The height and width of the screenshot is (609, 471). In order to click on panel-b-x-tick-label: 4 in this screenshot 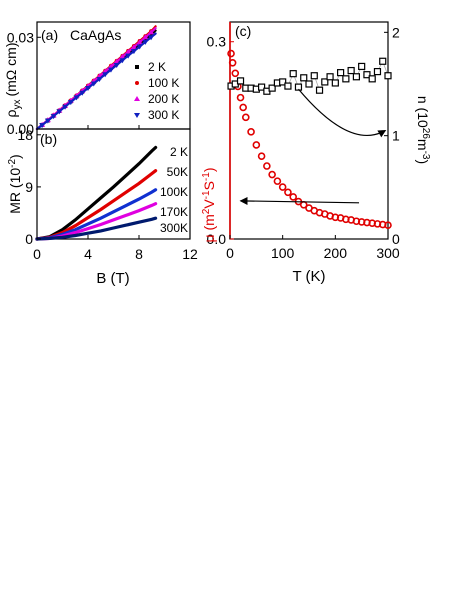, I will do `click(88, 254)`.